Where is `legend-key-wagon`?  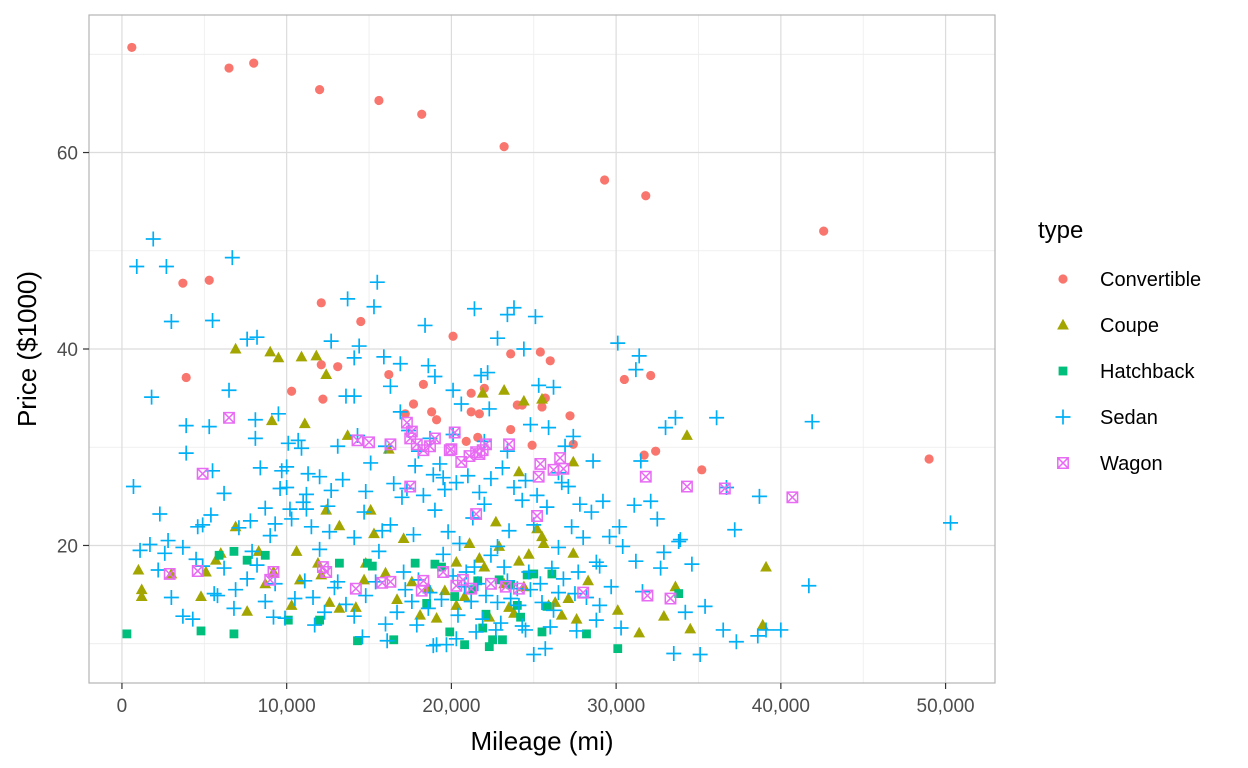 legend-key-wagon is located at coordinates (1063, 463).